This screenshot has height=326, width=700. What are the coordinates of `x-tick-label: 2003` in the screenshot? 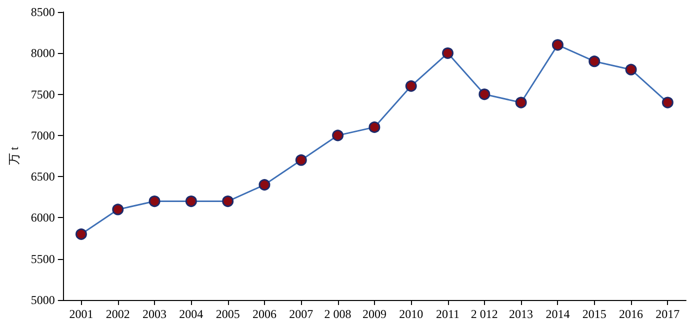 It's located at (154, 314).